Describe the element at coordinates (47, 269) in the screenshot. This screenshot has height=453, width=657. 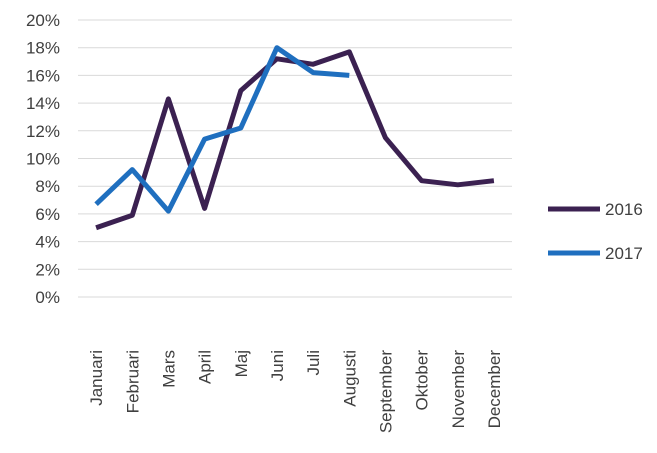
I see `y-tick-label: 2%` at that location.